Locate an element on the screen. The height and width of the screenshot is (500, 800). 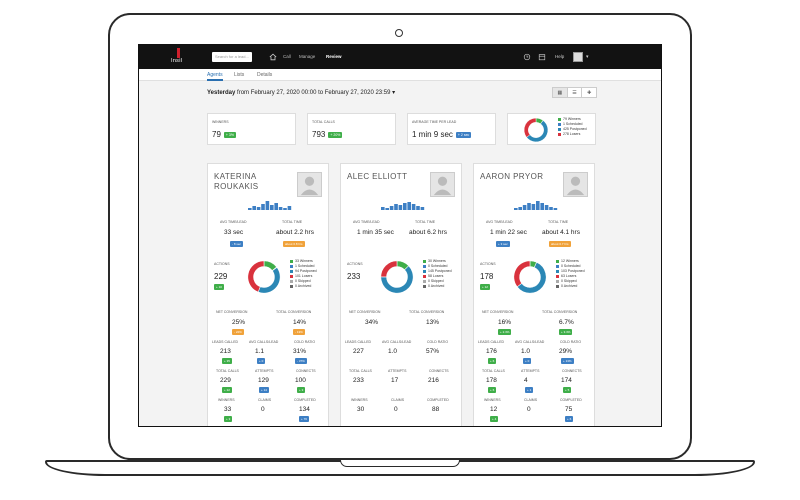
total-time-value: about 4.1 hrs is located at coordinates (561, 232).